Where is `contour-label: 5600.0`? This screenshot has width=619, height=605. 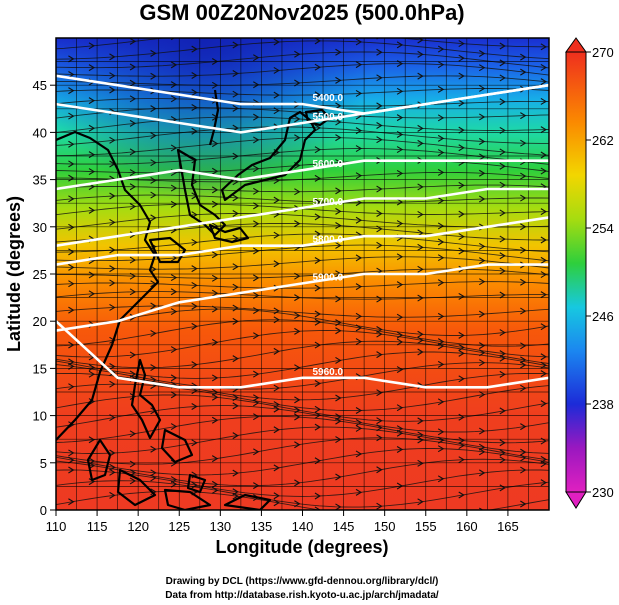 contour-label: 5600.0 is located at coordinates (328, 164).